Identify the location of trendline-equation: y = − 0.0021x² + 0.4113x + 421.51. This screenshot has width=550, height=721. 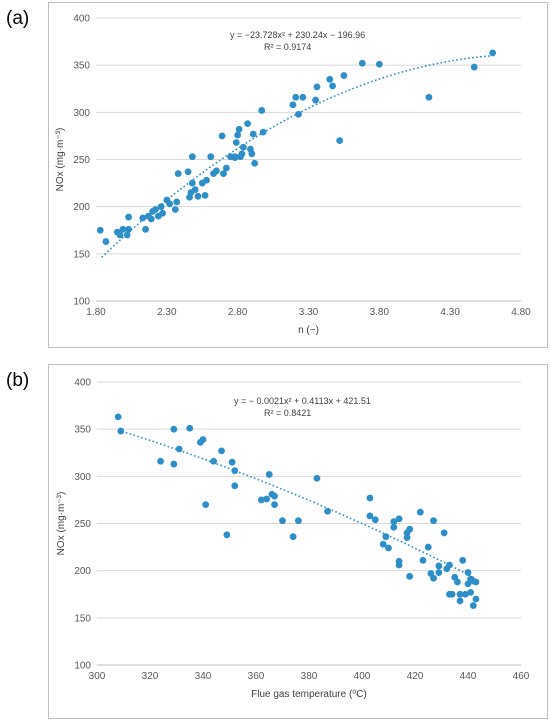
(302, 401).